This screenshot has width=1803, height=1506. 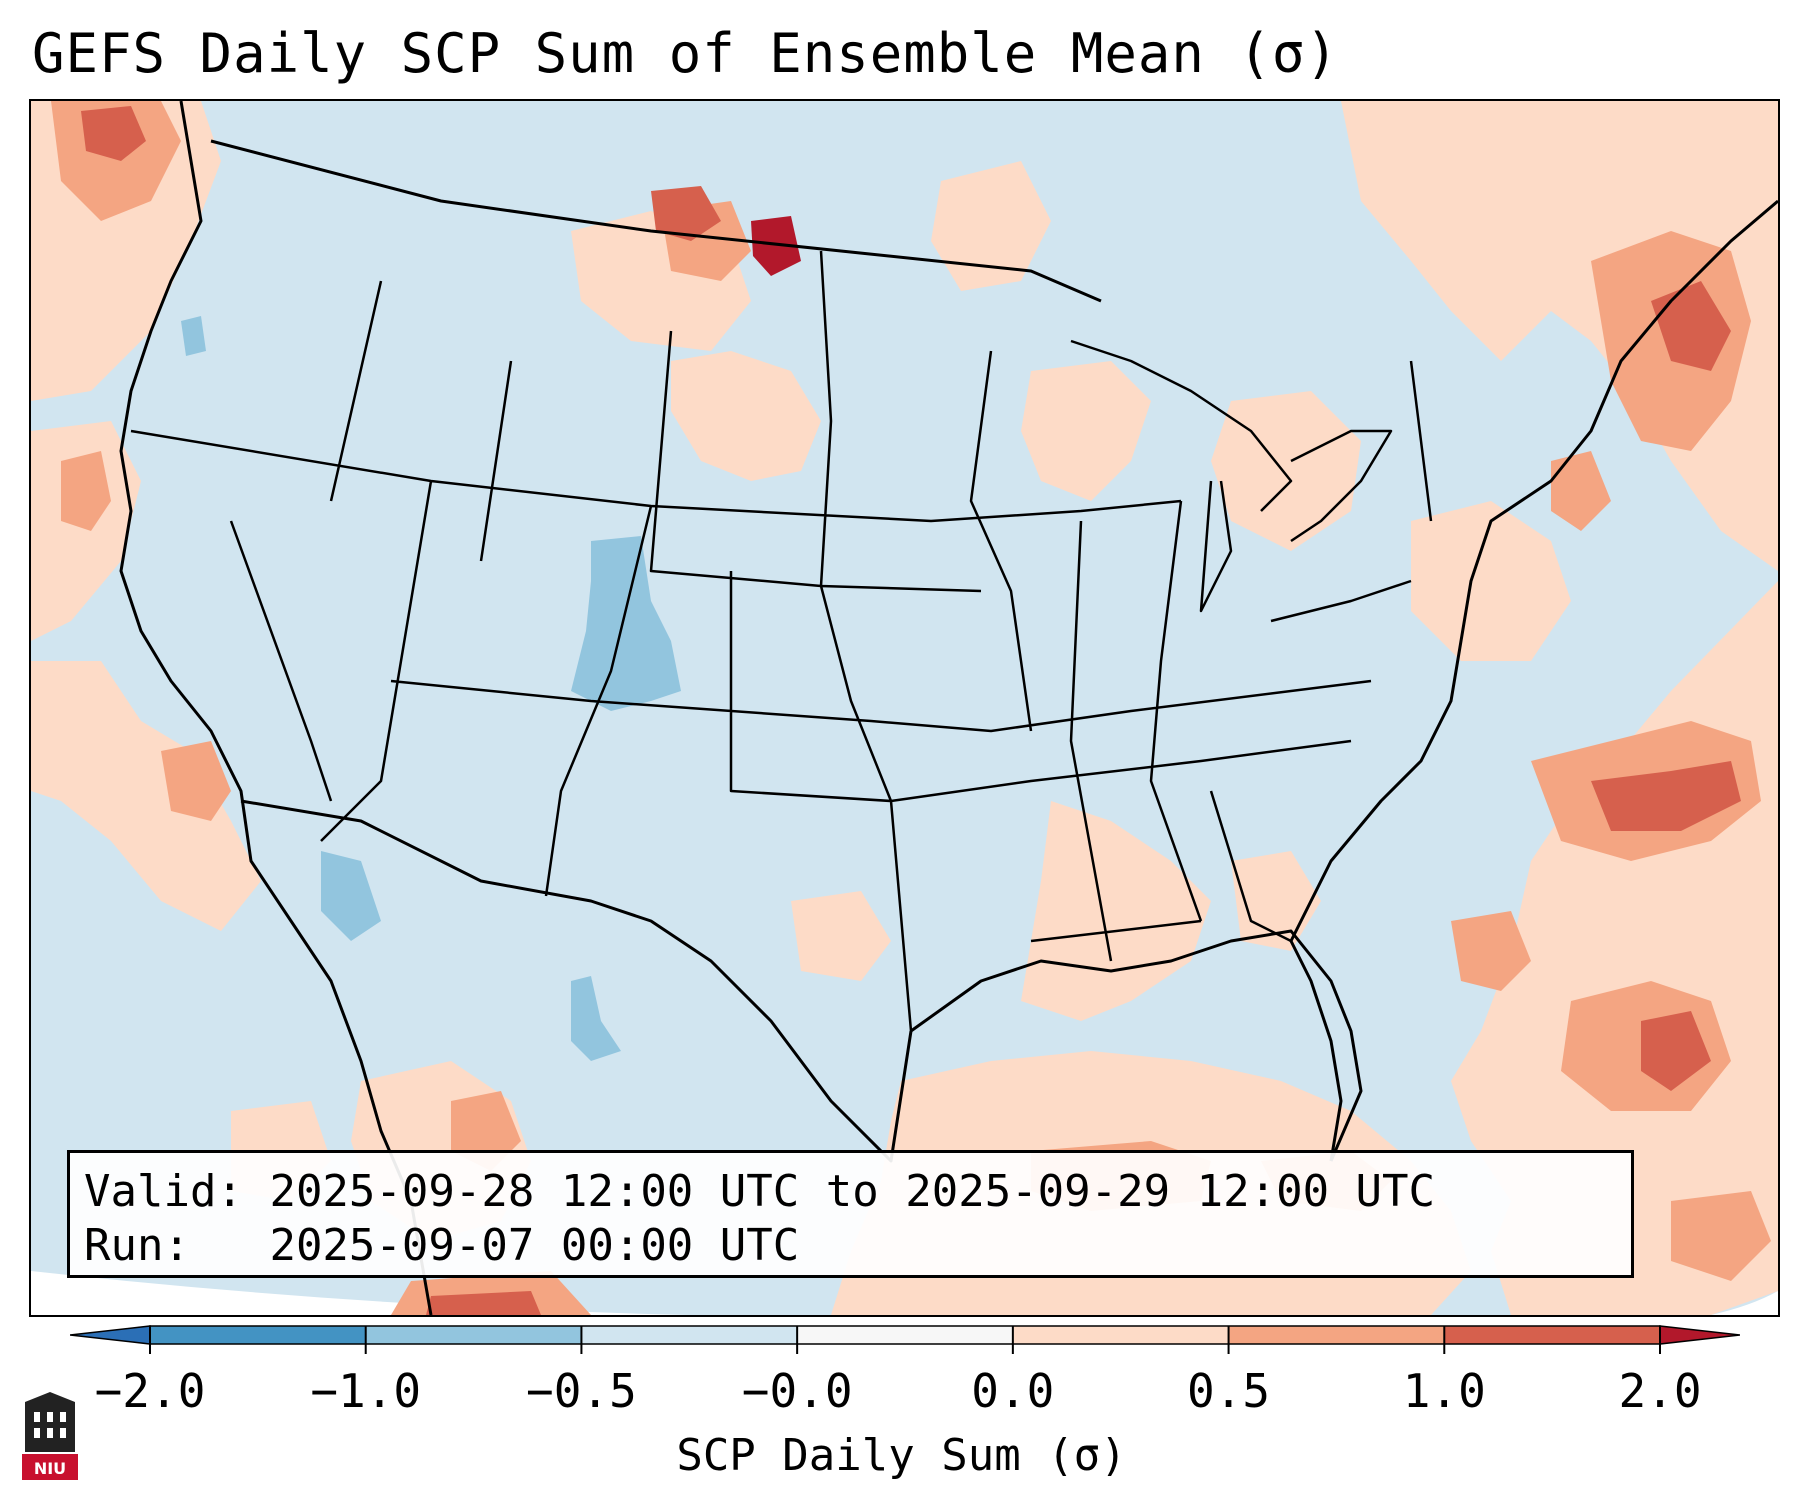 What do you see at coordinates (581, 1391) in the screenshot?
I see `colorbar-tick-label: −0.5` at bounding box center [581, 1391].